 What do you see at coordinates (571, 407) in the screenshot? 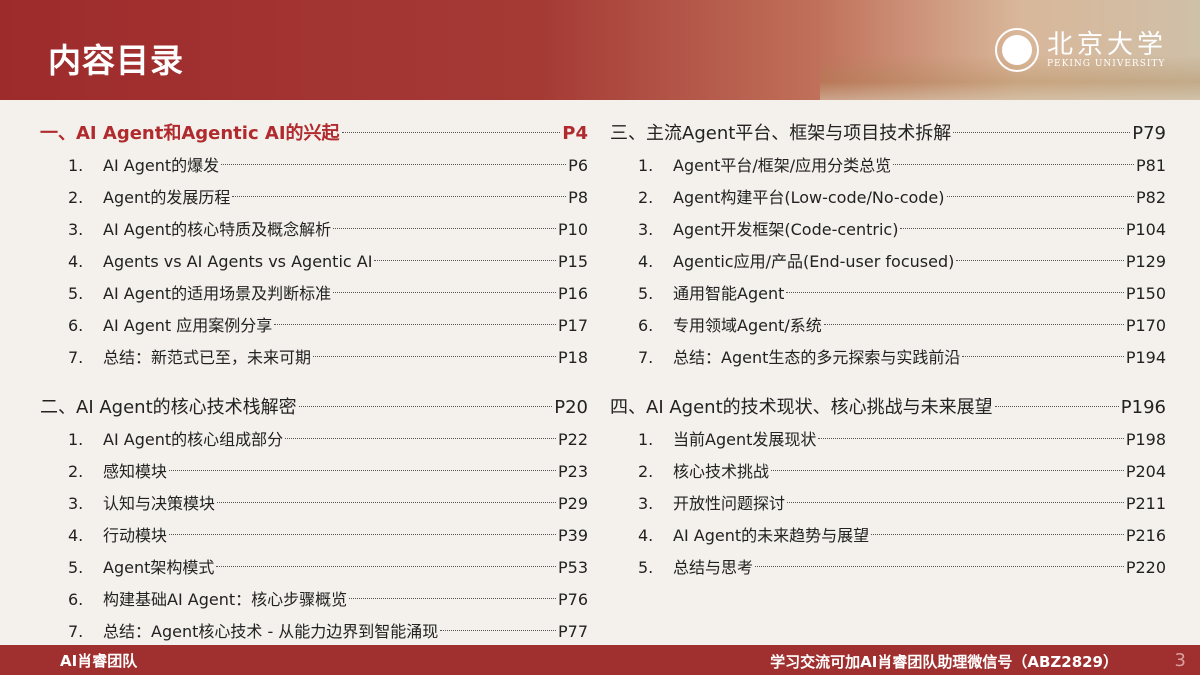
I see `toc-page: P20` at bounding box center [571, 407].